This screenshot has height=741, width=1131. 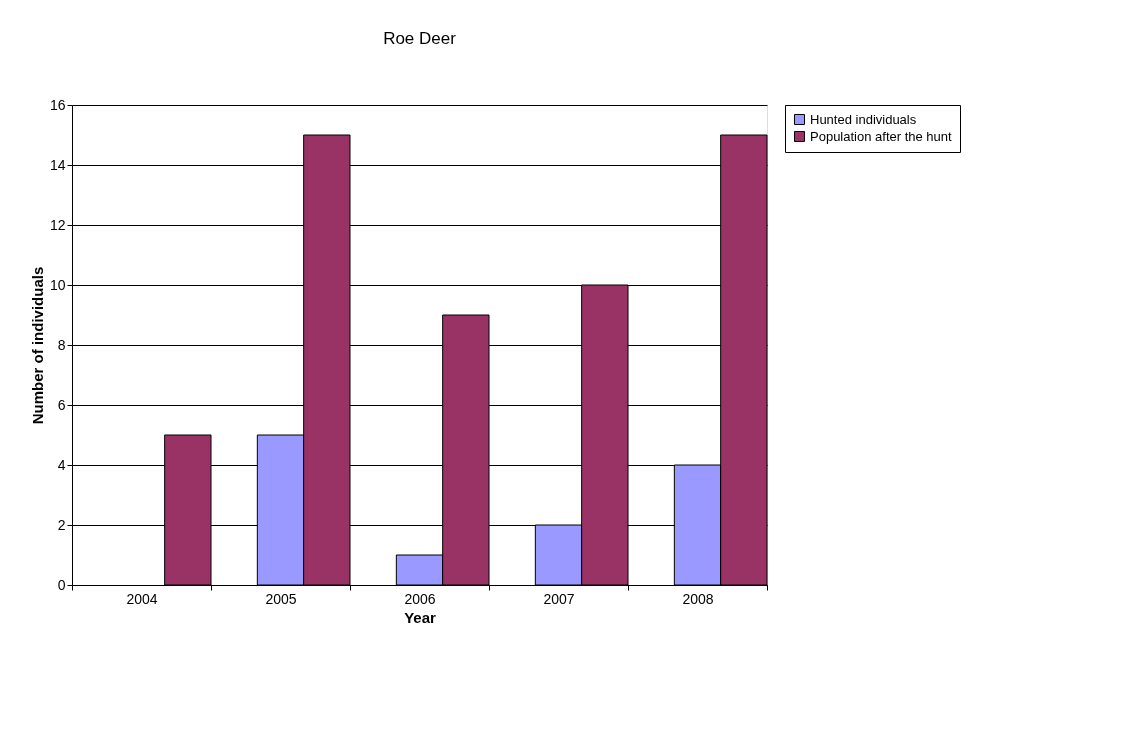 What do you see at coordinates (37, 345) in the screenshot?
I see `y-axis-title: Number of individuals` at bounding box center [37, 345].